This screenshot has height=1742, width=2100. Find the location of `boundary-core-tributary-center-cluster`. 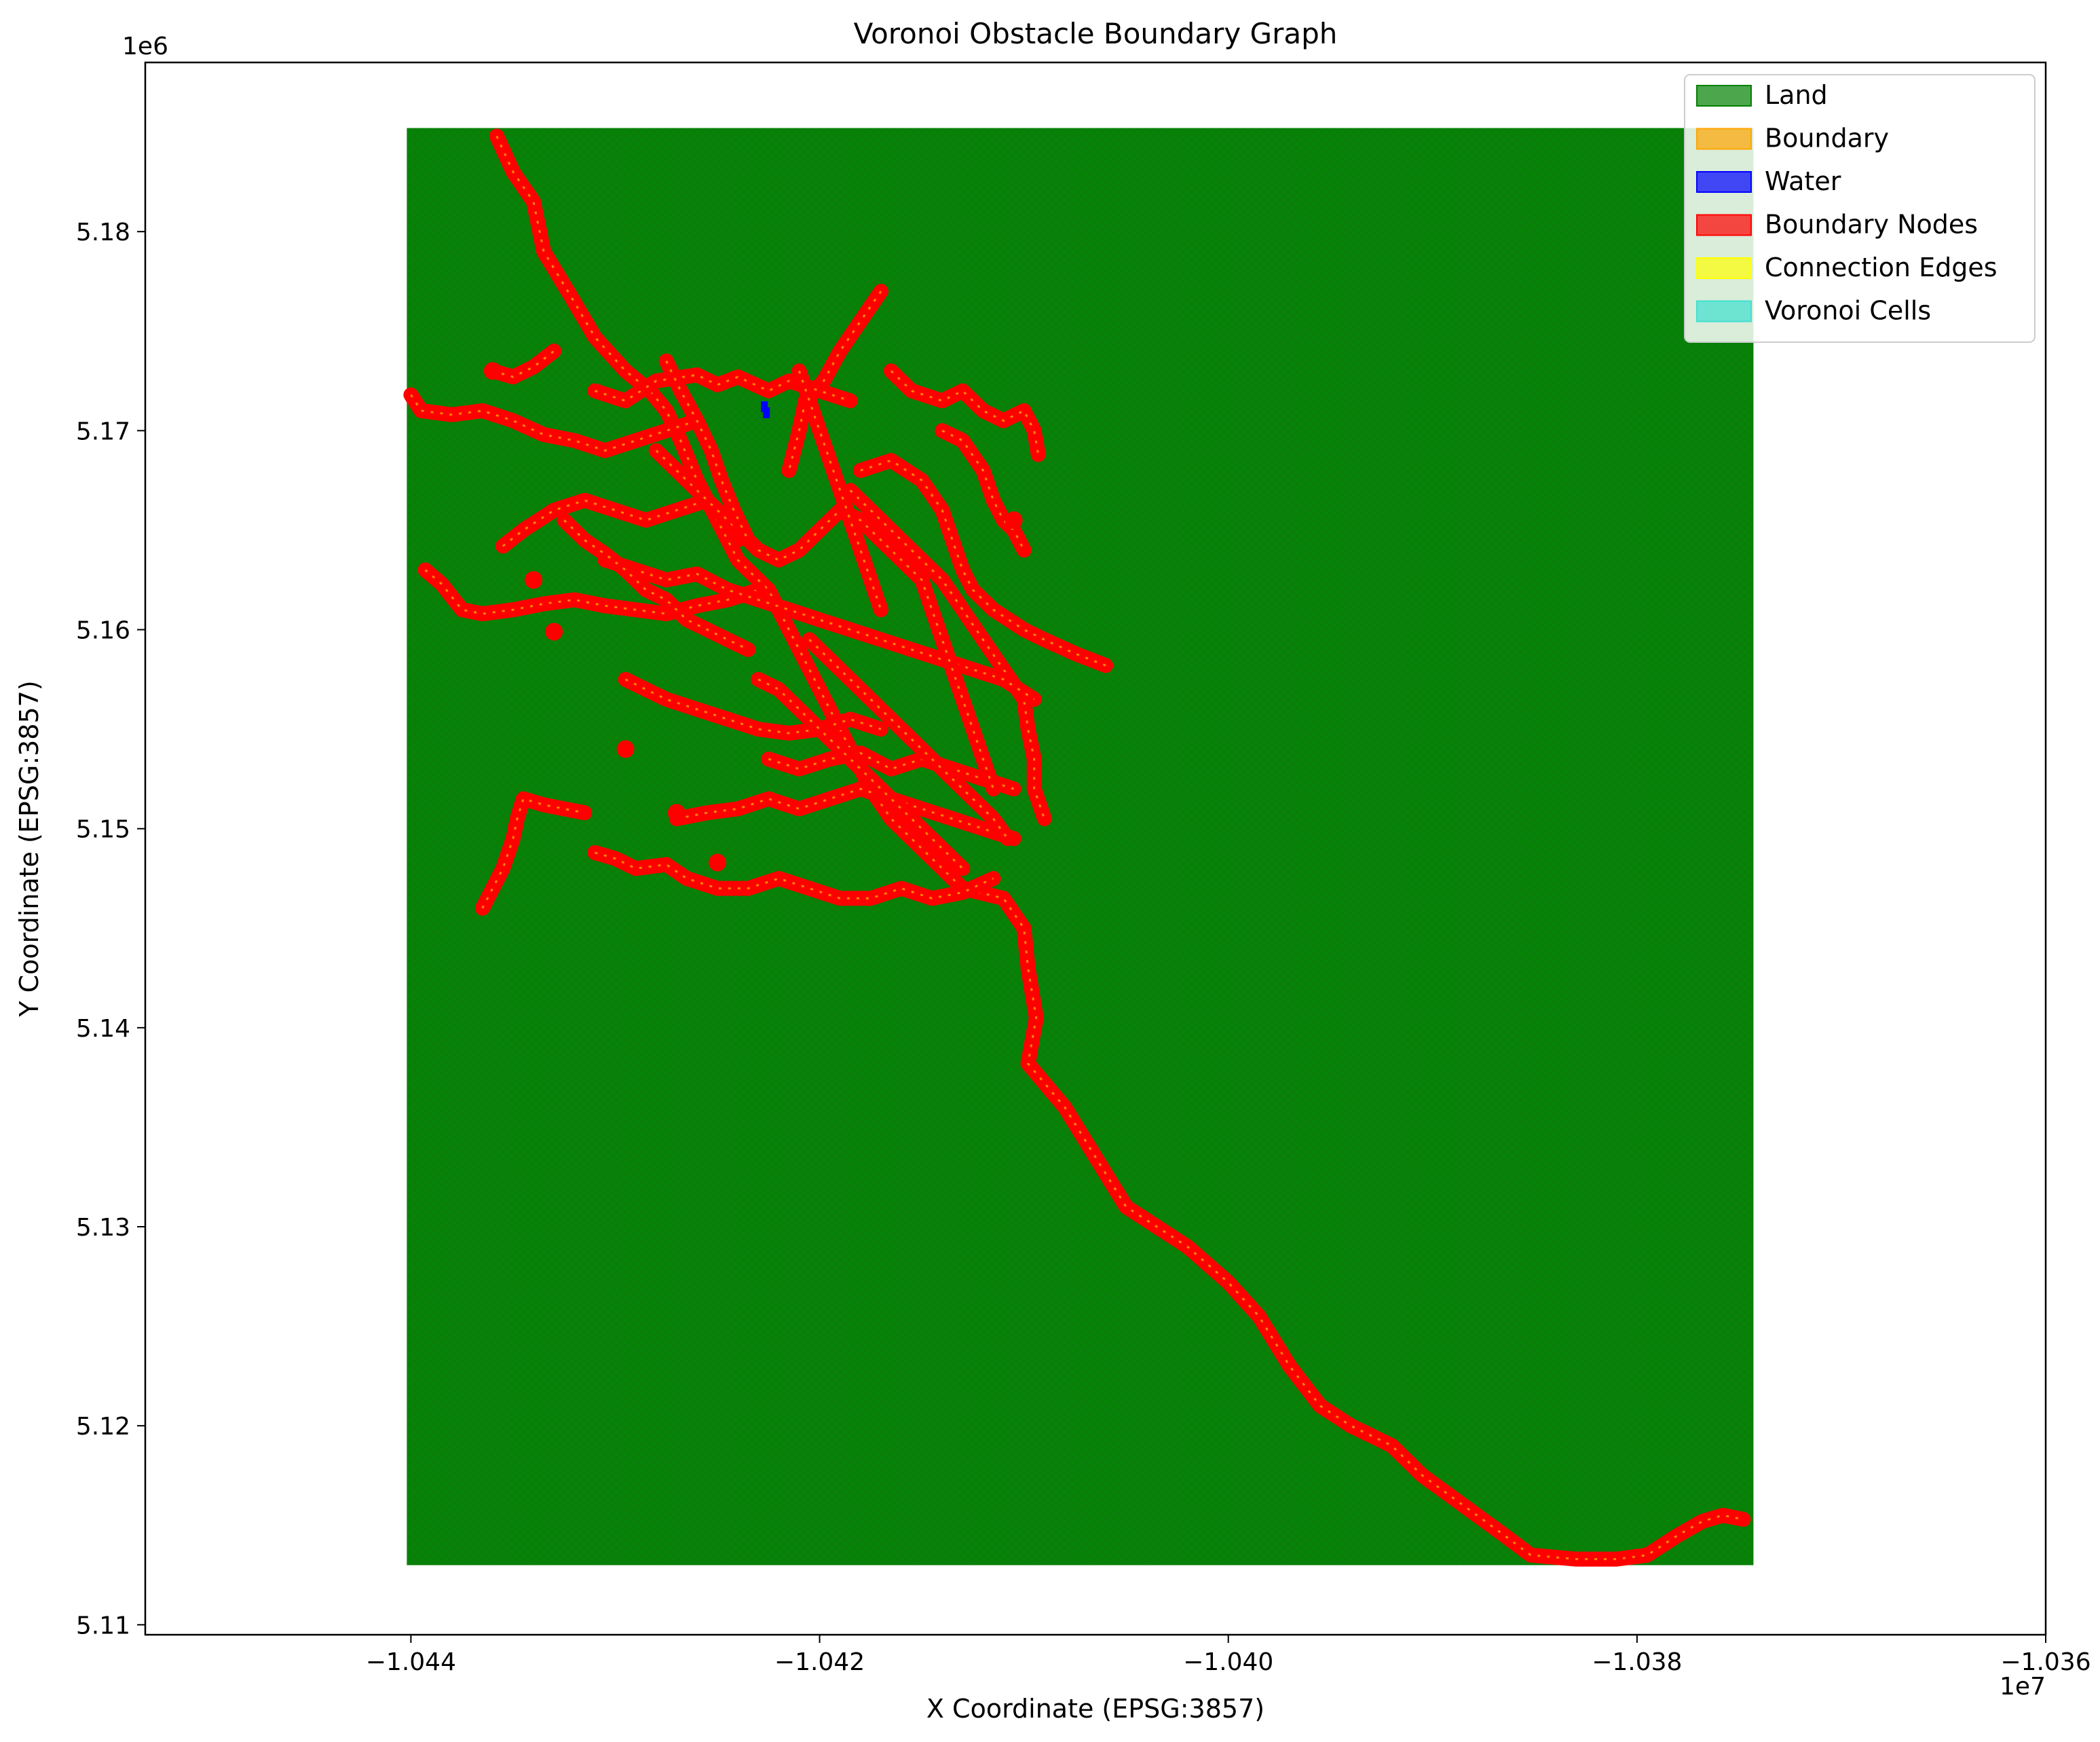

boundary-core-tributary-center-cluster is located at coordinates (824, 619).